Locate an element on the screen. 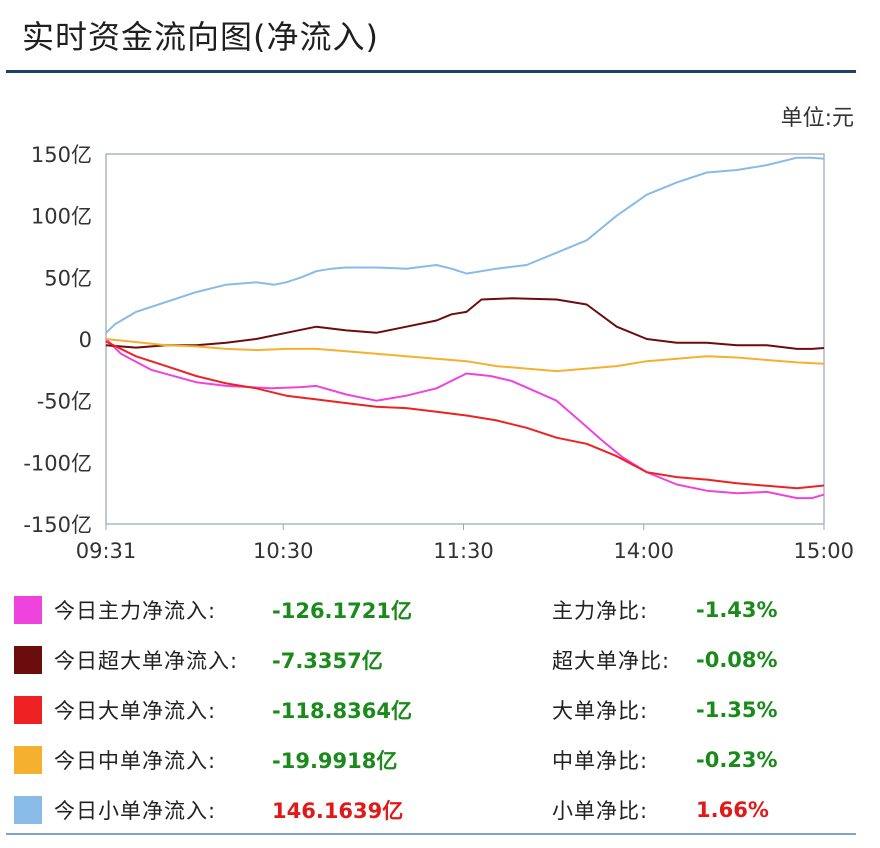  series-line-medium is located at coordinates (465, 355).